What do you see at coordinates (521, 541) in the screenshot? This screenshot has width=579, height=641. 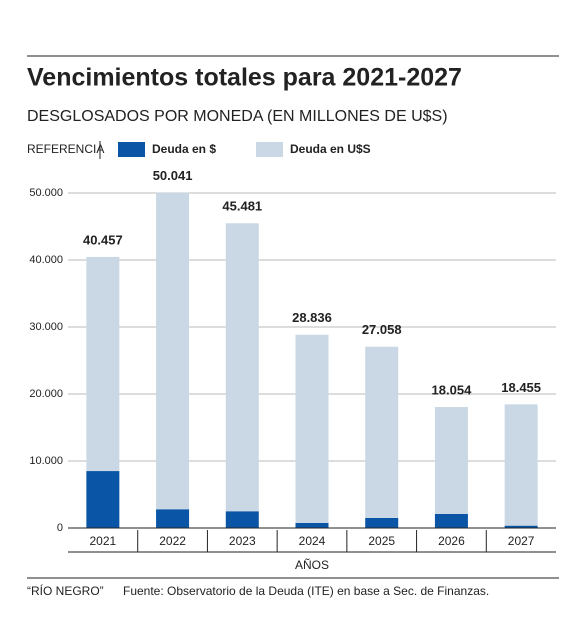 I see `x-tick-label: 2027` at bounding box center [521, 541].